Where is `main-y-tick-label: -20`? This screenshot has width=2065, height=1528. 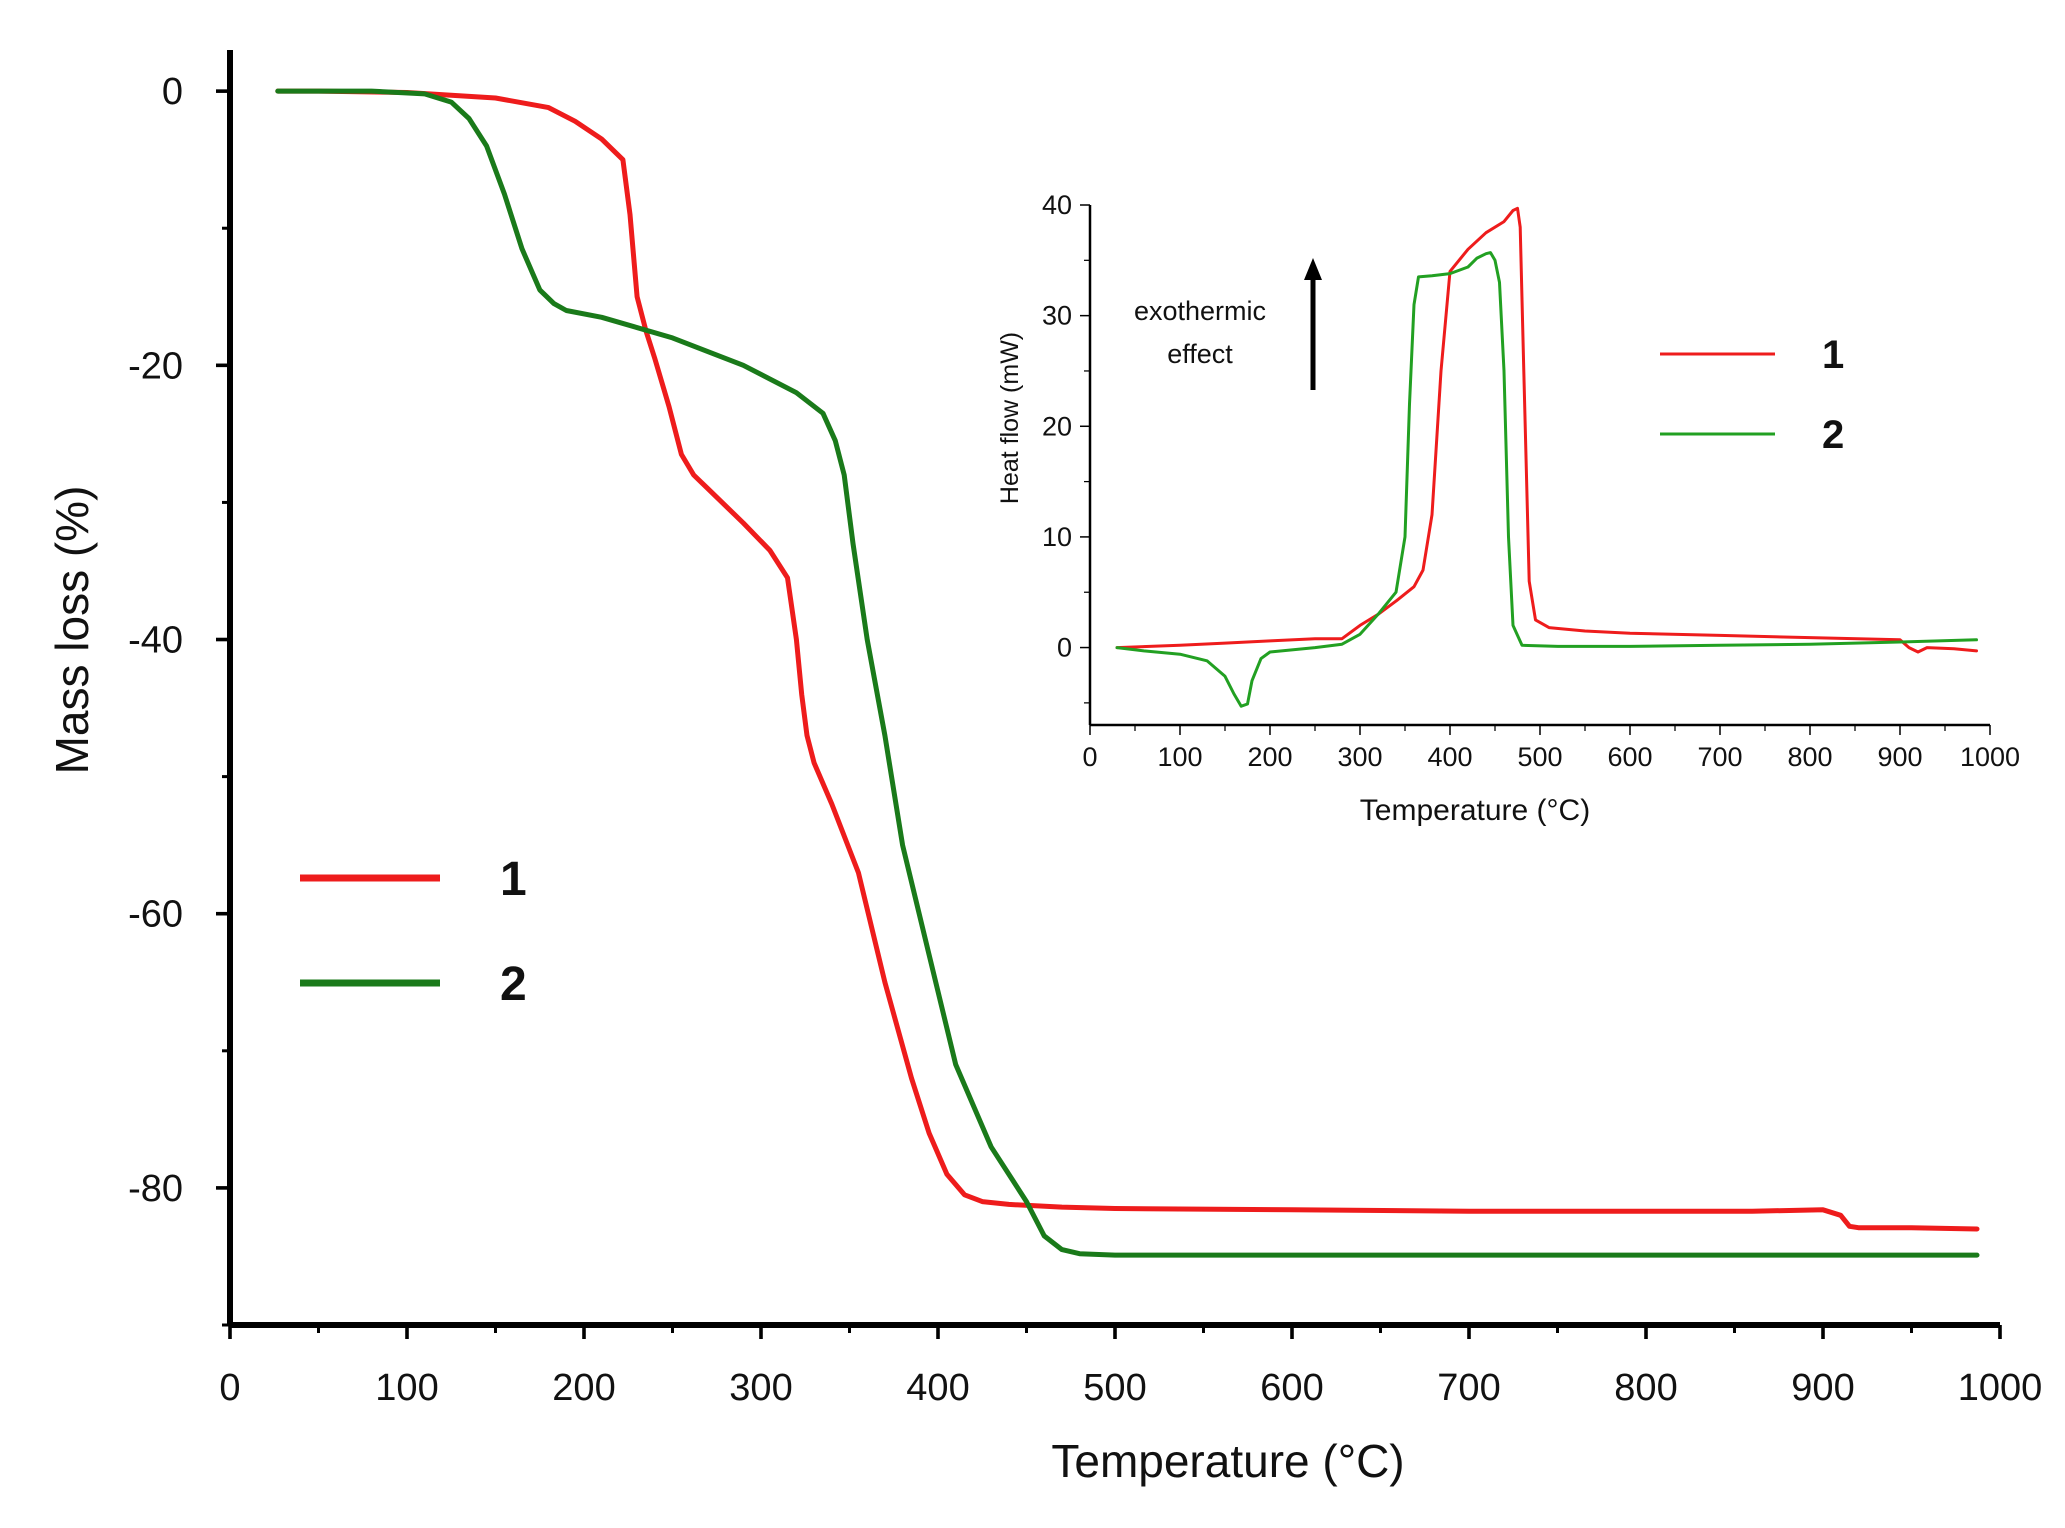 main-y-tick-label: -20 is located at coordinates (155, 366).